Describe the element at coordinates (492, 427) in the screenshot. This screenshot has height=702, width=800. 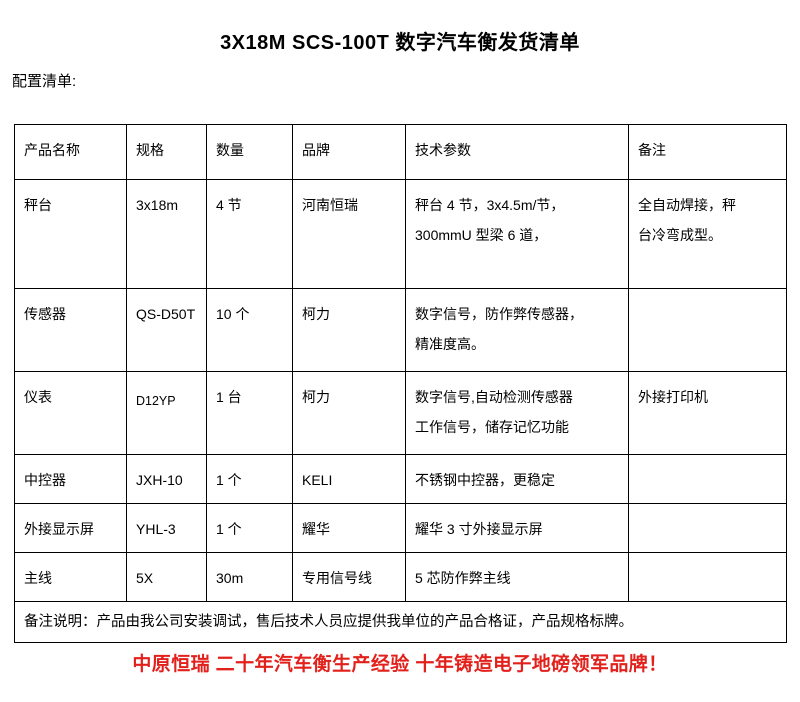
I see `param-line-2: 工作信号，储存记忆功能` at that location.